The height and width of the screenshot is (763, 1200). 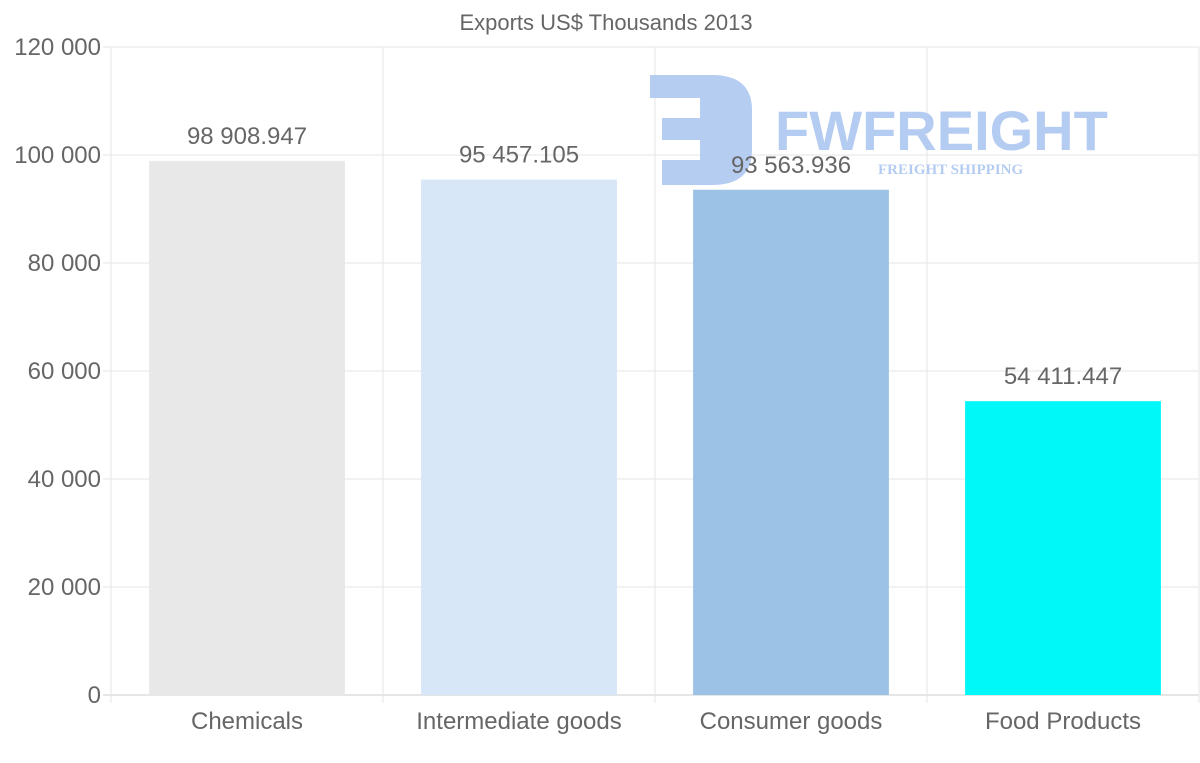 What do you see at coordinates (1063, 376) in the screenshot?
I see `data-label: 54 411.447` at bounding box center [1063, 376].